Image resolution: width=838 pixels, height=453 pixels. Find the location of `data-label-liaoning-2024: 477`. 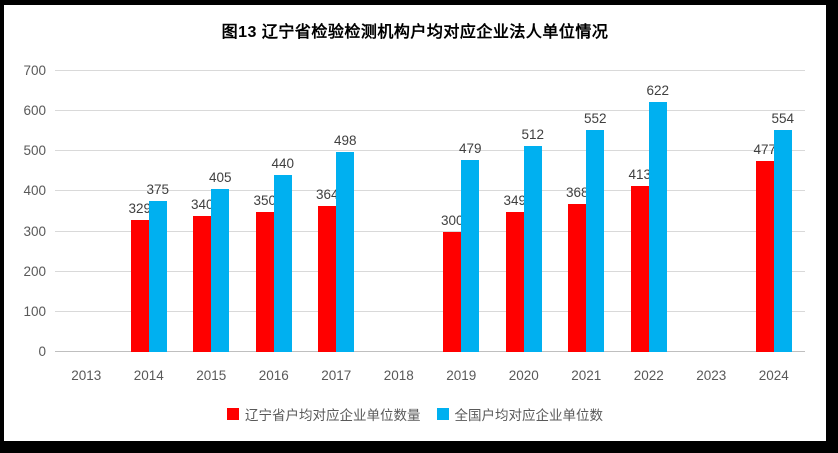

data-label-liaoning-2024: 477 is located at coordinates (765, 149).